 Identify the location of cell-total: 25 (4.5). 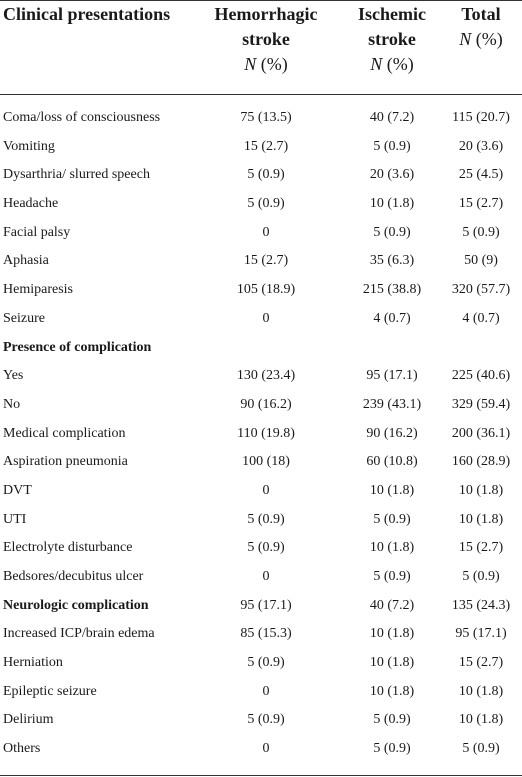
(481, 175).